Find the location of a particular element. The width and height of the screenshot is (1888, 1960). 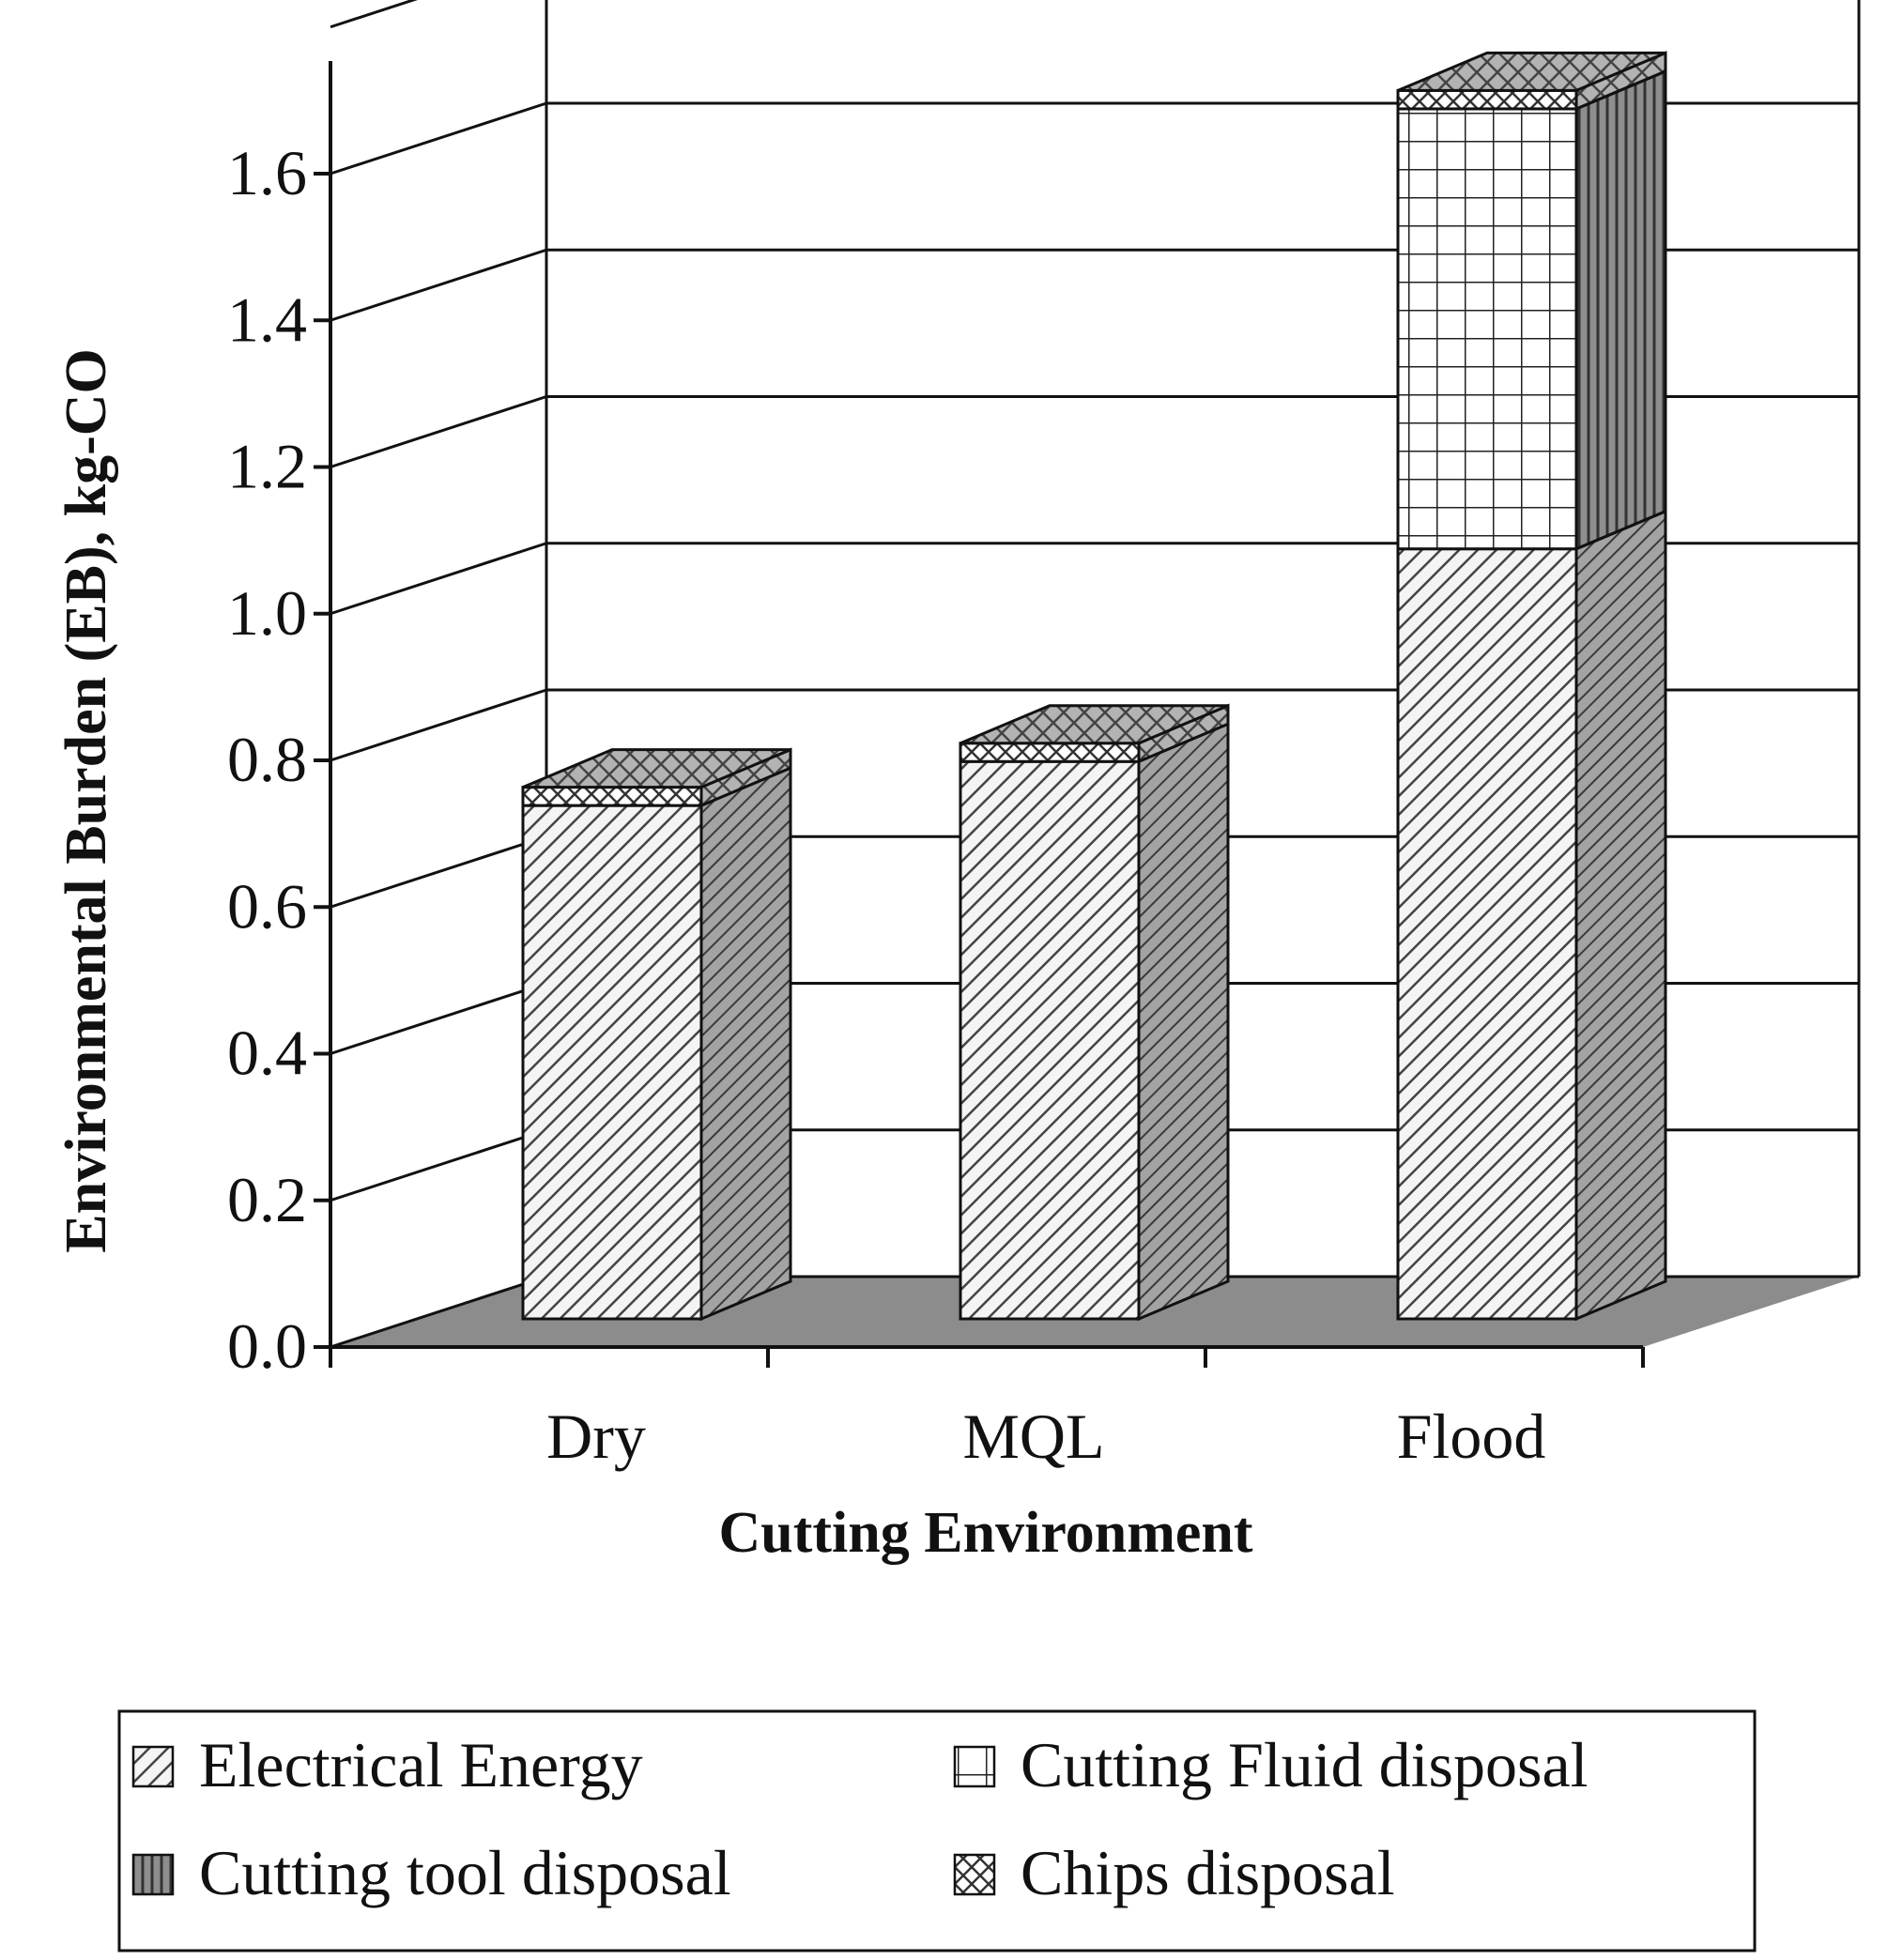

y-tick-label: 1.4 is located at coordinates (267, 319).